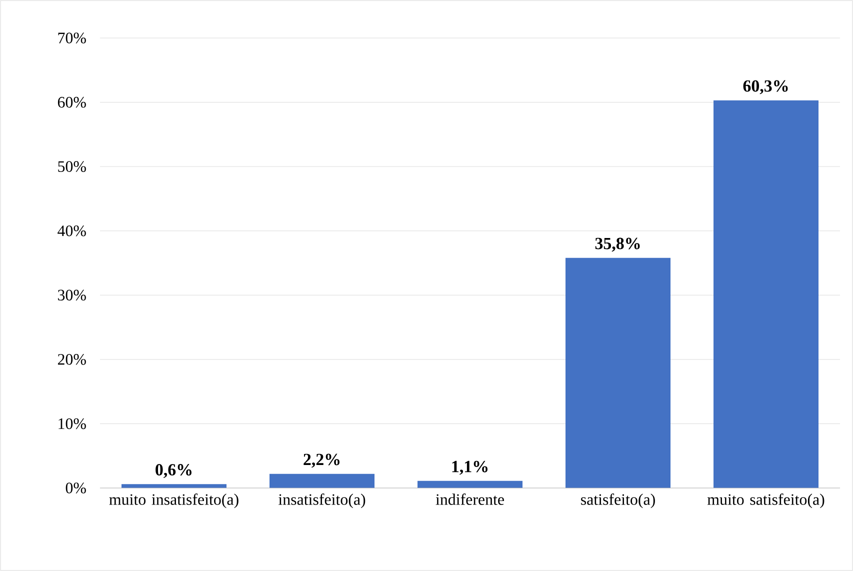 This screenshot has width=853, height=571. Describe the element at coordinates (72, 359) in the screenshot. I see `y-tick-label: 20%` at that location.